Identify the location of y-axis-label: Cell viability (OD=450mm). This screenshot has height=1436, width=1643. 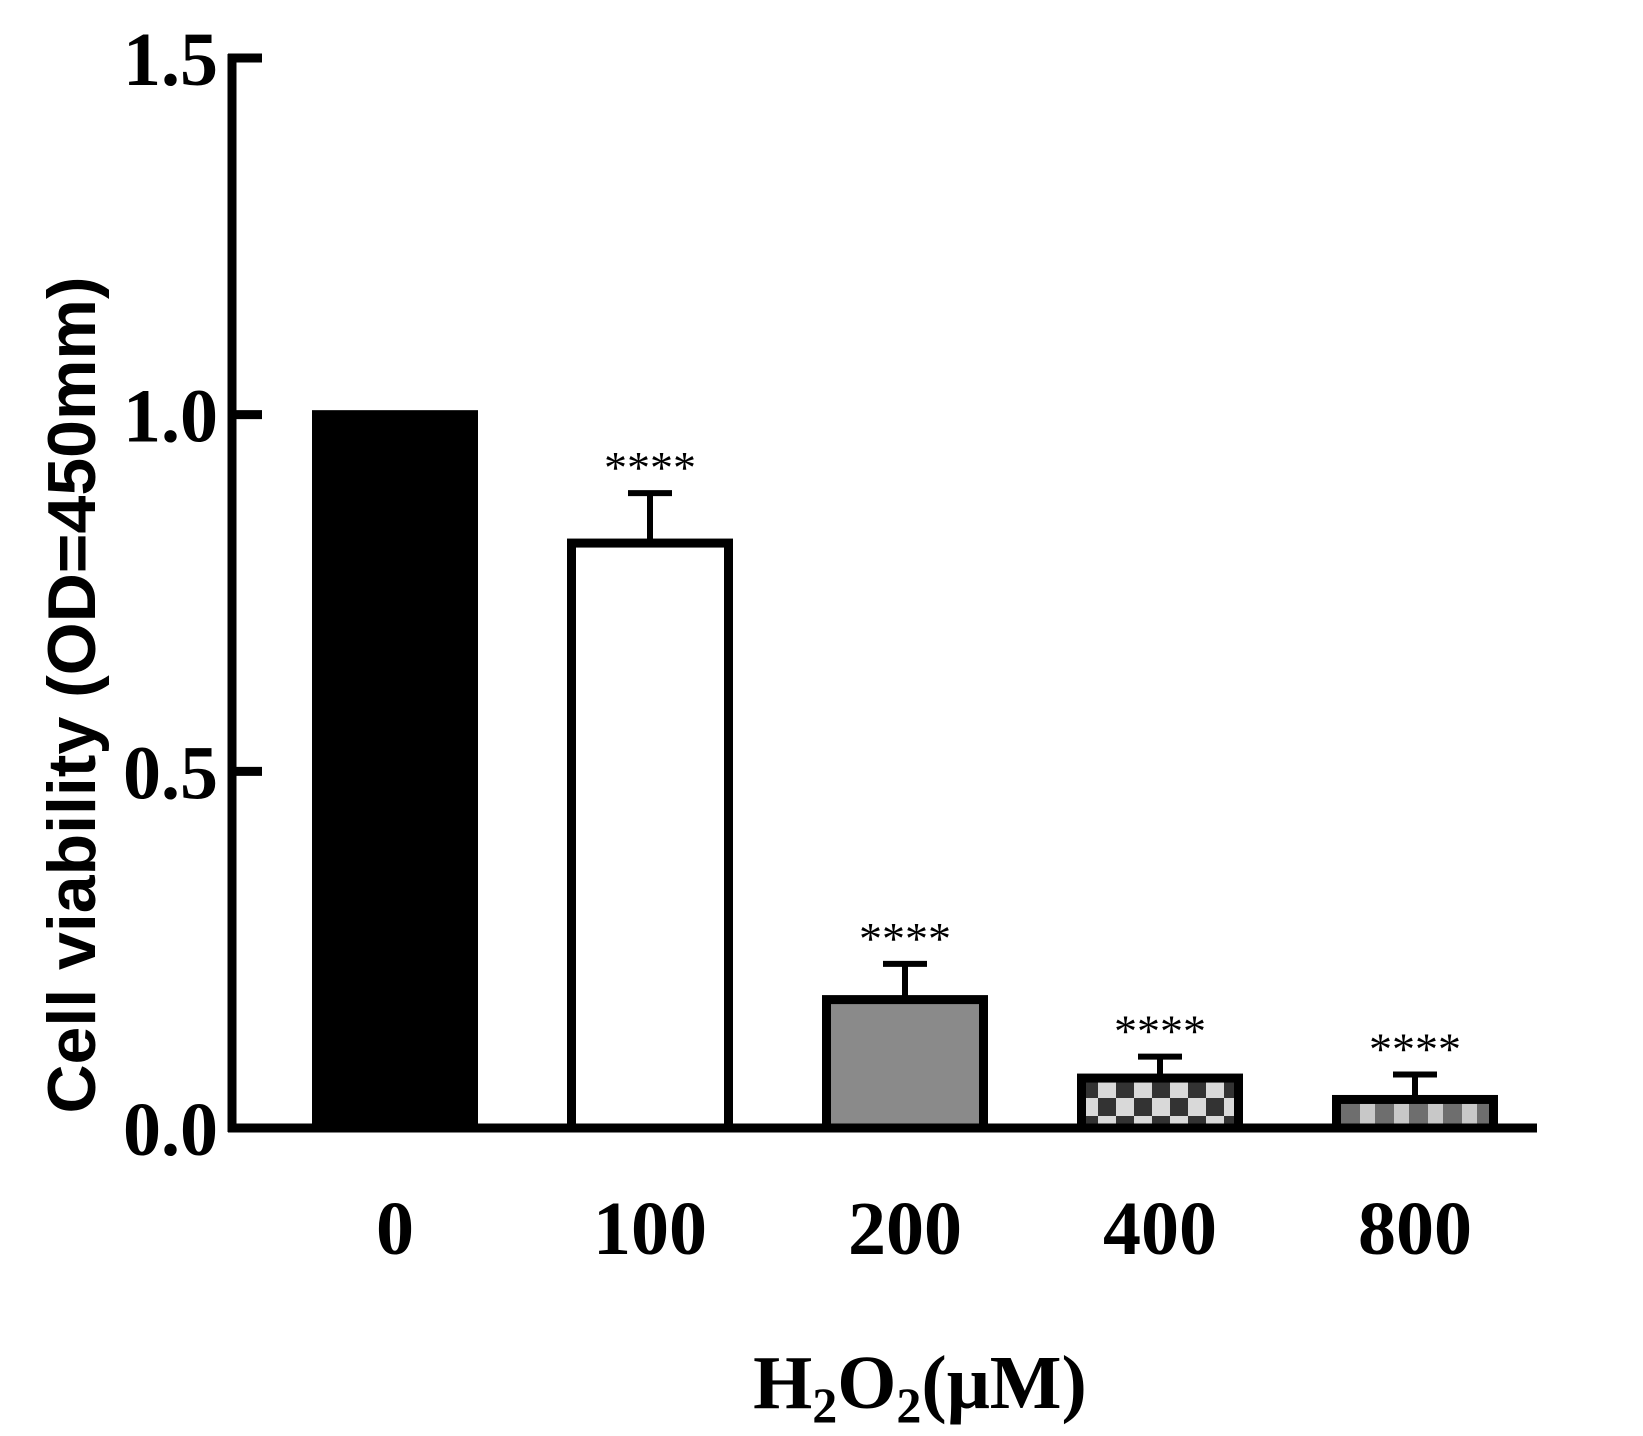
(72, 694).